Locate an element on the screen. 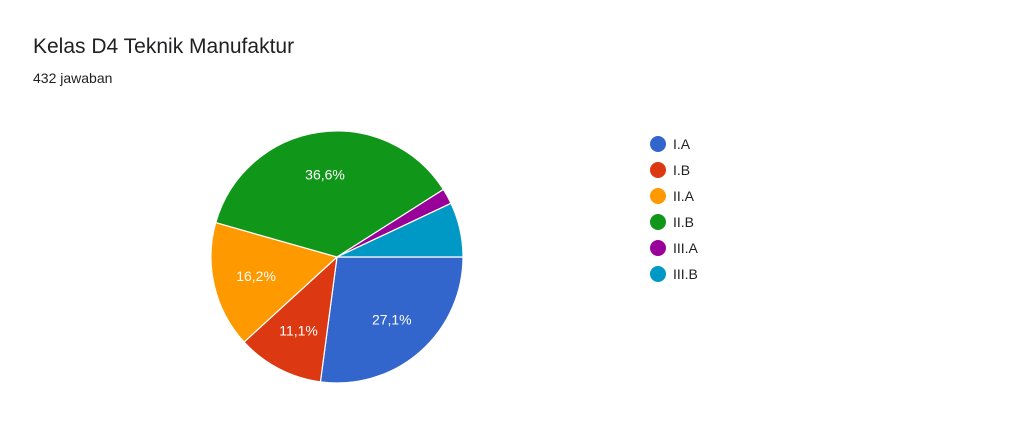 This screenshot has width=1024, height=431. pie-slice-ii-a is located at coordinates (274, 282).